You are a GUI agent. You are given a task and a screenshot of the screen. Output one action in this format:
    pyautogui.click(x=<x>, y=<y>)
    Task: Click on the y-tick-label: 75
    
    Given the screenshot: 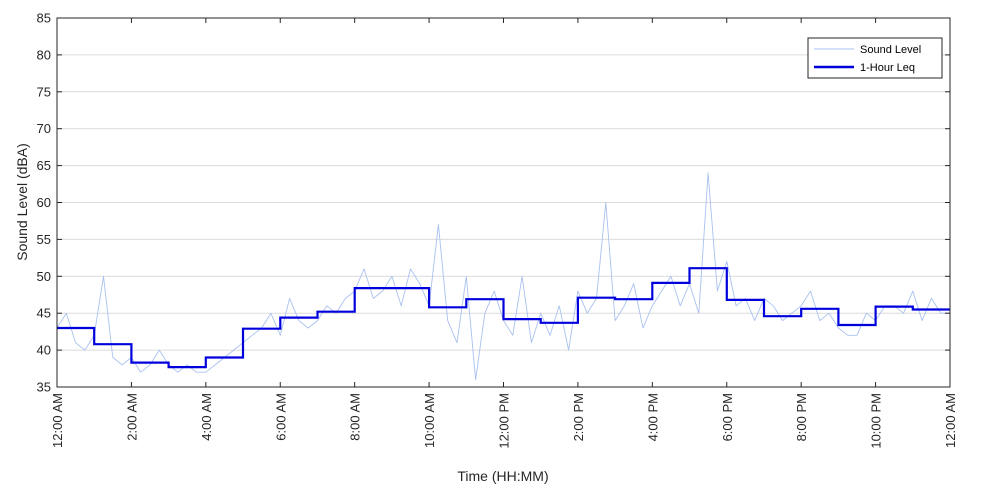 What is the action you would take?
    pyautogui.click(x=44, y=91)
    